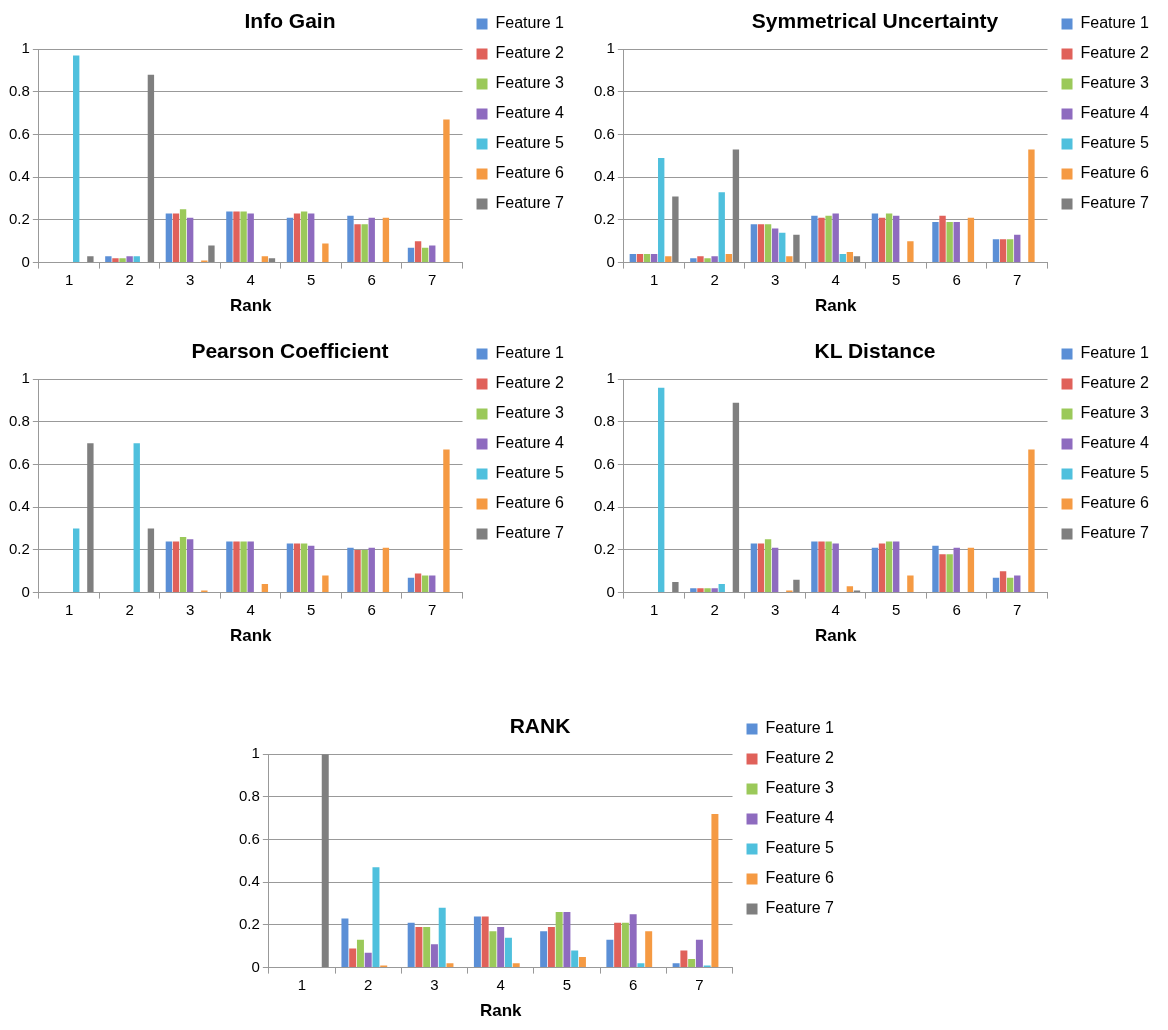 This screenshot has width=1168, height=1030. What do you see at coordinates (290, 351) in the screenshot?
I see `chart-title: Pearson Coefficient` at bounding box center [290, 351].